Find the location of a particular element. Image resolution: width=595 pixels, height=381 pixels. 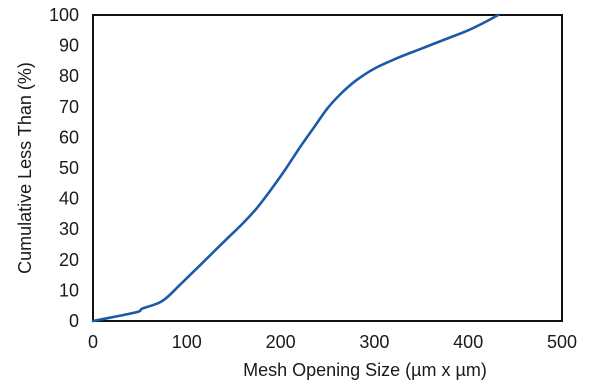

x-axis-title: Mesh Opening Size (µm x µm) is located at coordinates (365, 370).